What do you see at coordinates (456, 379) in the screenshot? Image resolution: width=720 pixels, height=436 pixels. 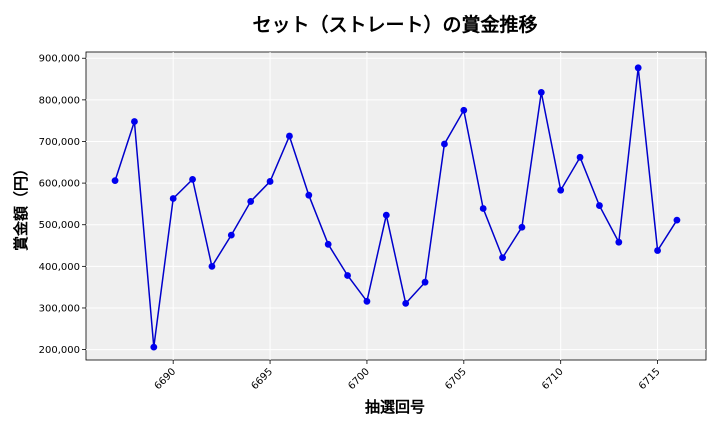 I see `x-tick-label: 6705` at bounding box center [456, 379].